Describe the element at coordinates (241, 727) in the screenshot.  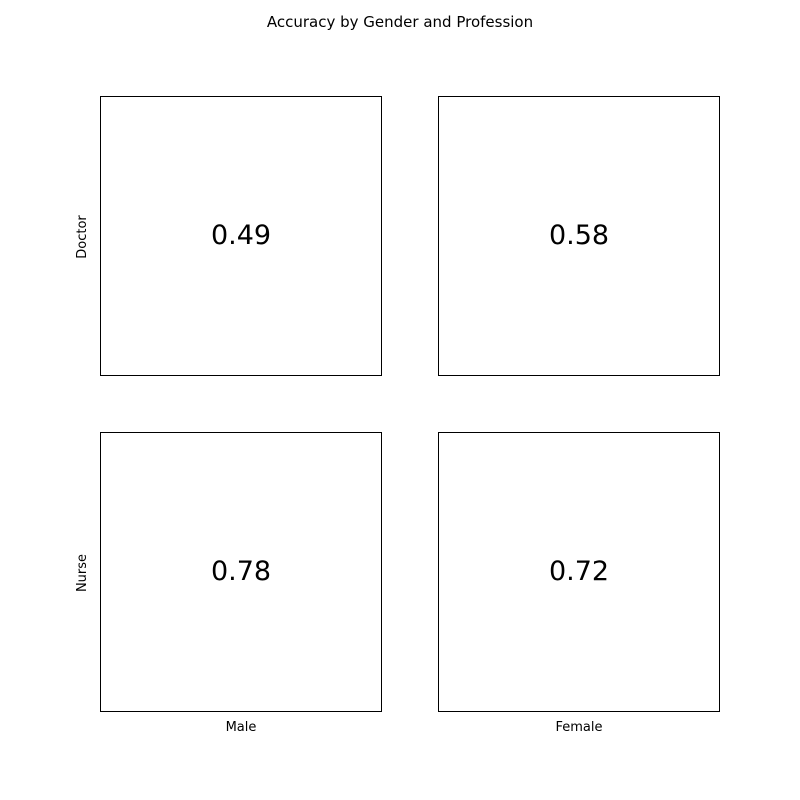
I see `column-label-male: Male` at that location.